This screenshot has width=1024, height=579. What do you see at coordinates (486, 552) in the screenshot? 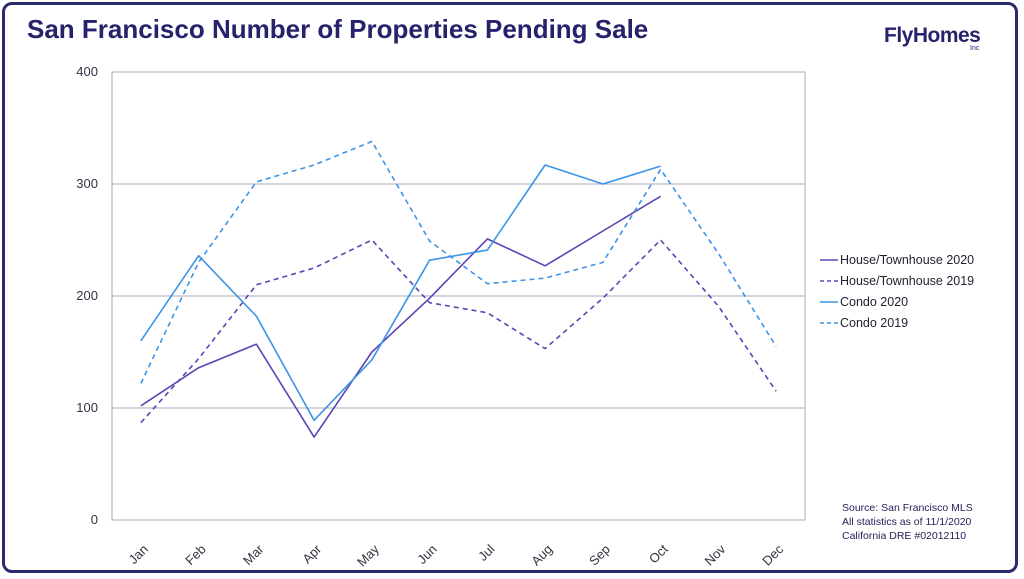
I see `x-tick-label: Jul` at bounding box center [486, 552].